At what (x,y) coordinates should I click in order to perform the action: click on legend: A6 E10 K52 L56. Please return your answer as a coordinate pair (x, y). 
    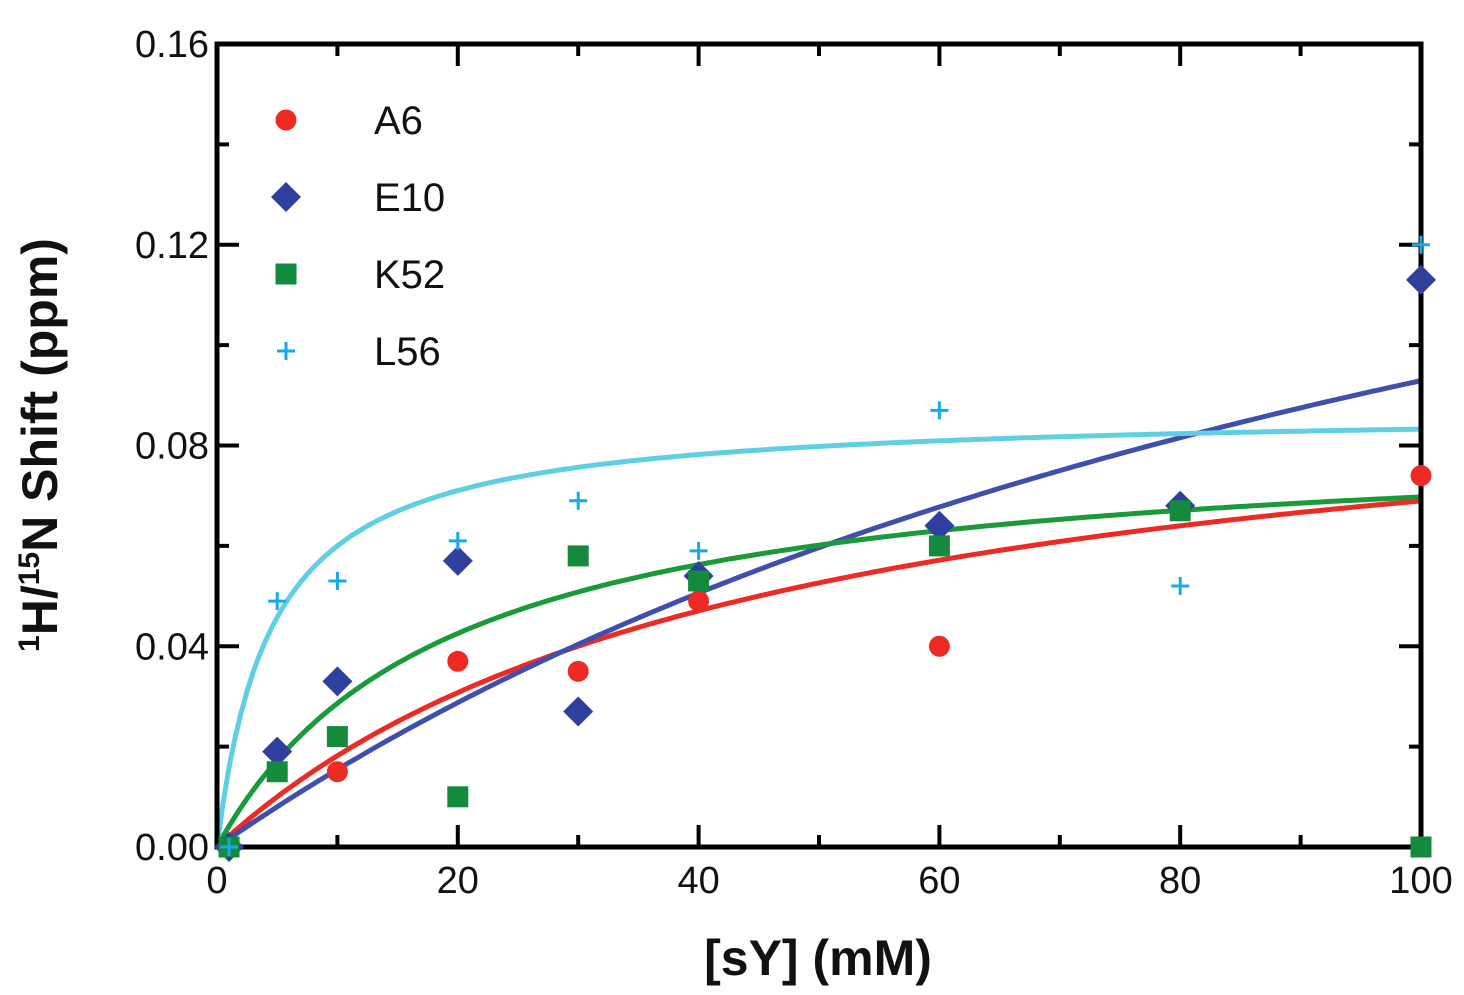
    Looking at the image, I should click on (358, 236).